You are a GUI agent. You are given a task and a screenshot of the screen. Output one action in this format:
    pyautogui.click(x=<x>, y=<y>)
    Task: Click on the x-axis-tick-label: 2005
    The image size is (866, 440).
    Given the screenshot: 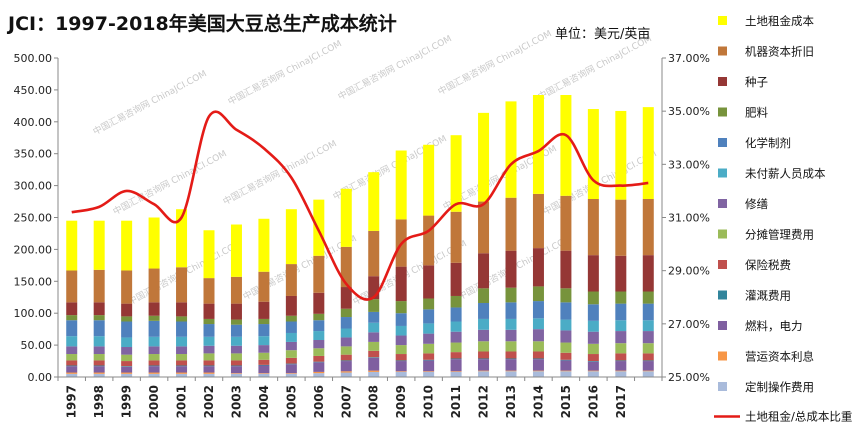 What is the action you would take?
    pyautogui.click(x=291, y=401)
    